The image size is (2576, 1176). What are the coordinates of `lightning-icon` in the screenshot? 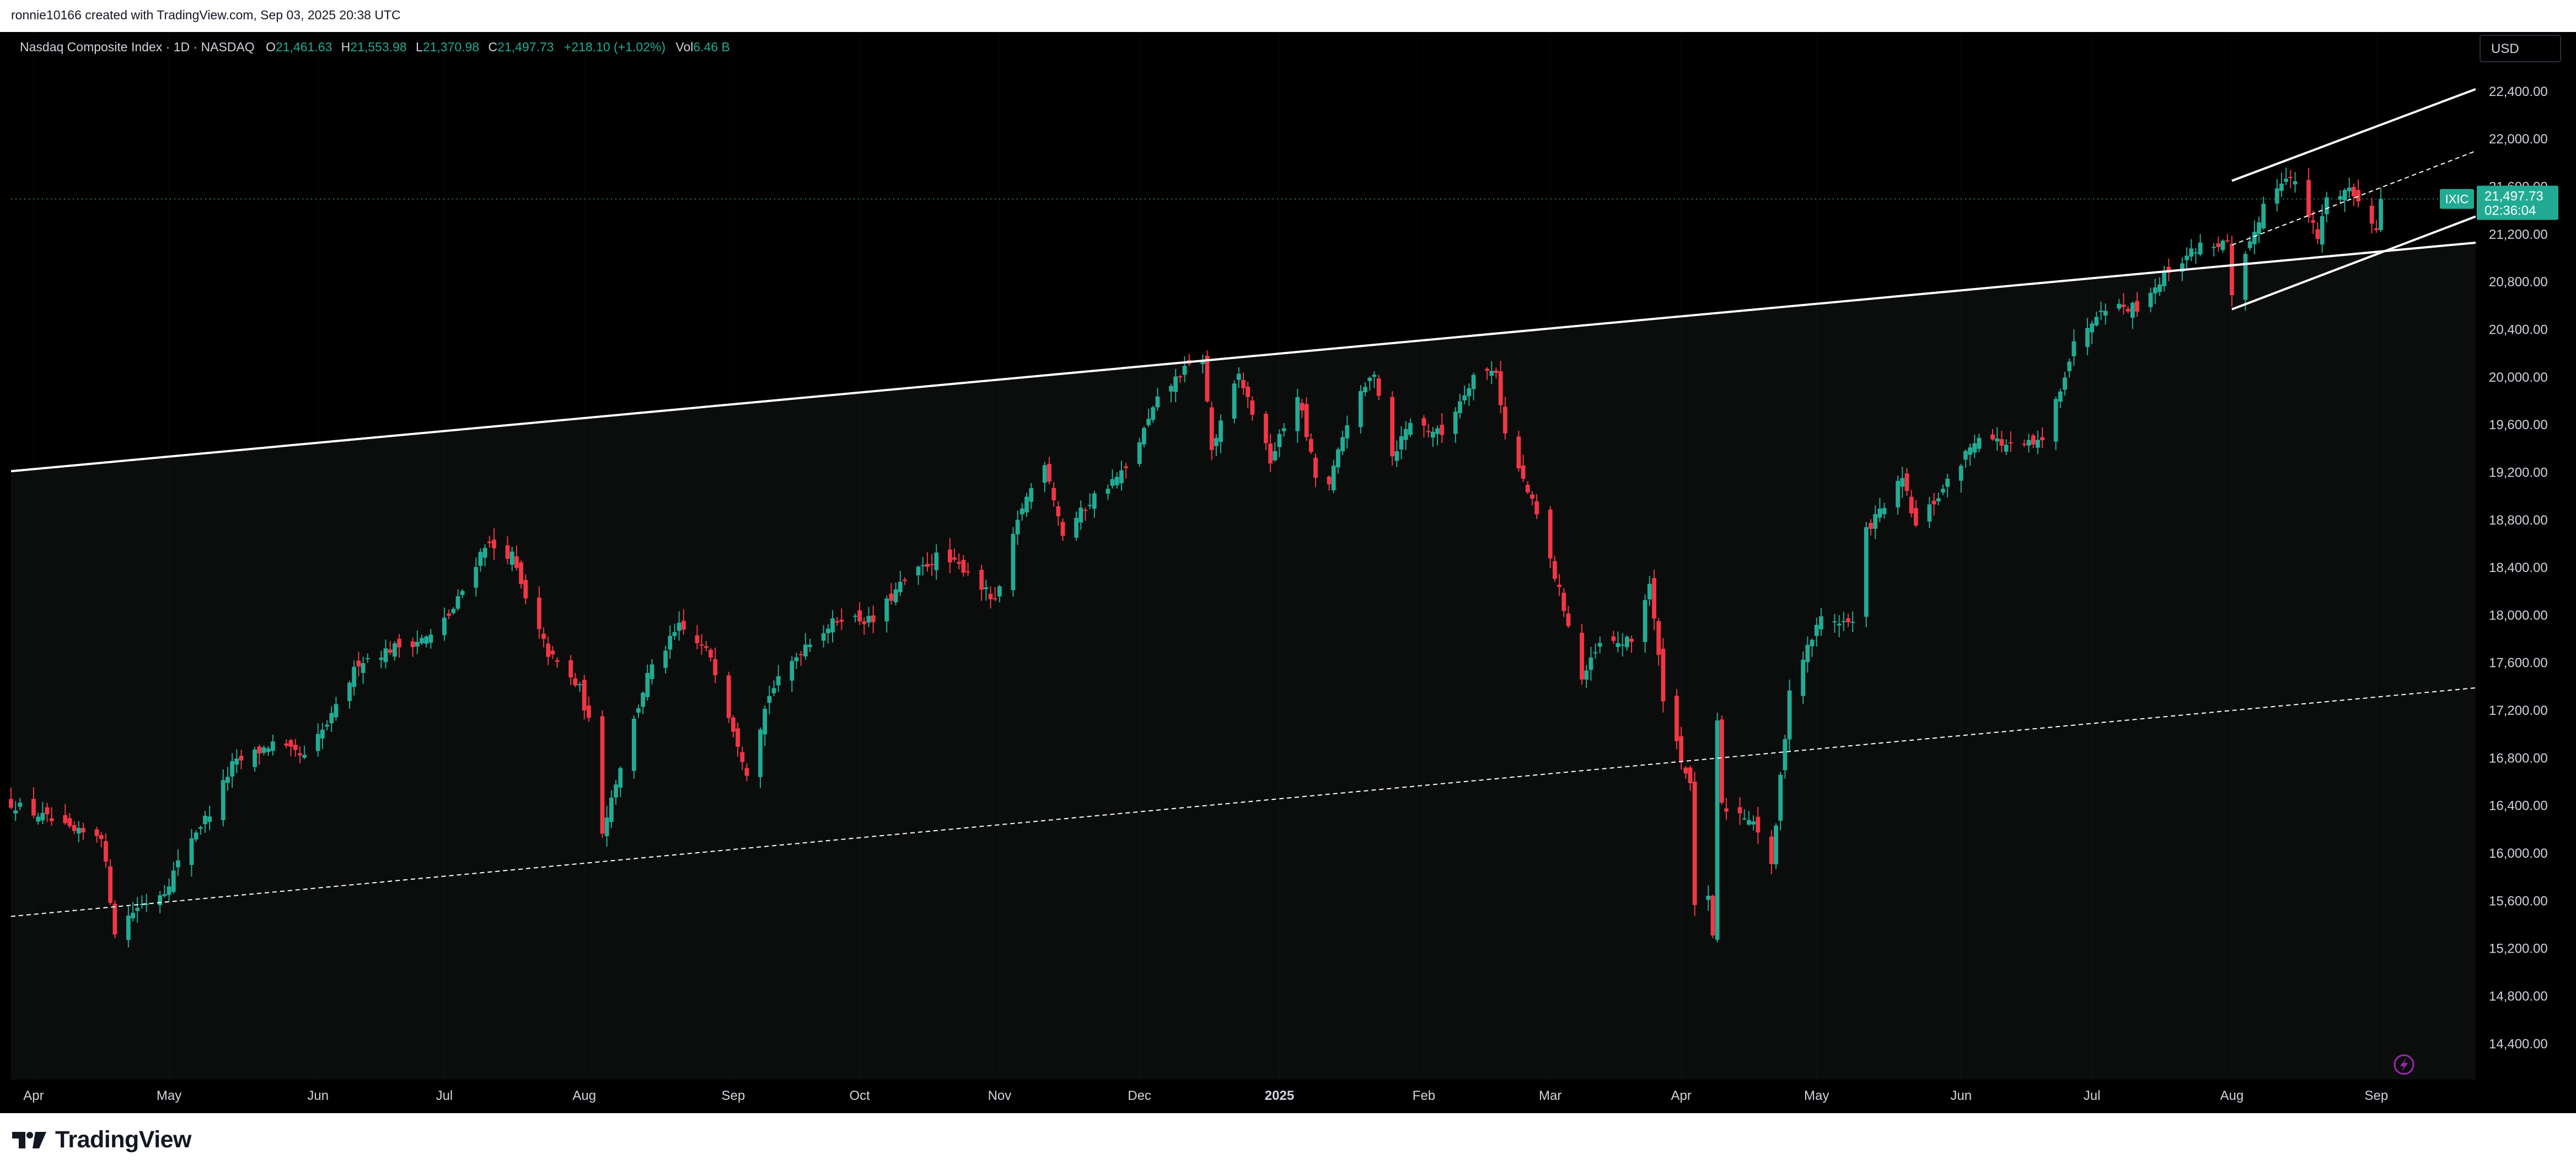 It's located at (2404, 1064).